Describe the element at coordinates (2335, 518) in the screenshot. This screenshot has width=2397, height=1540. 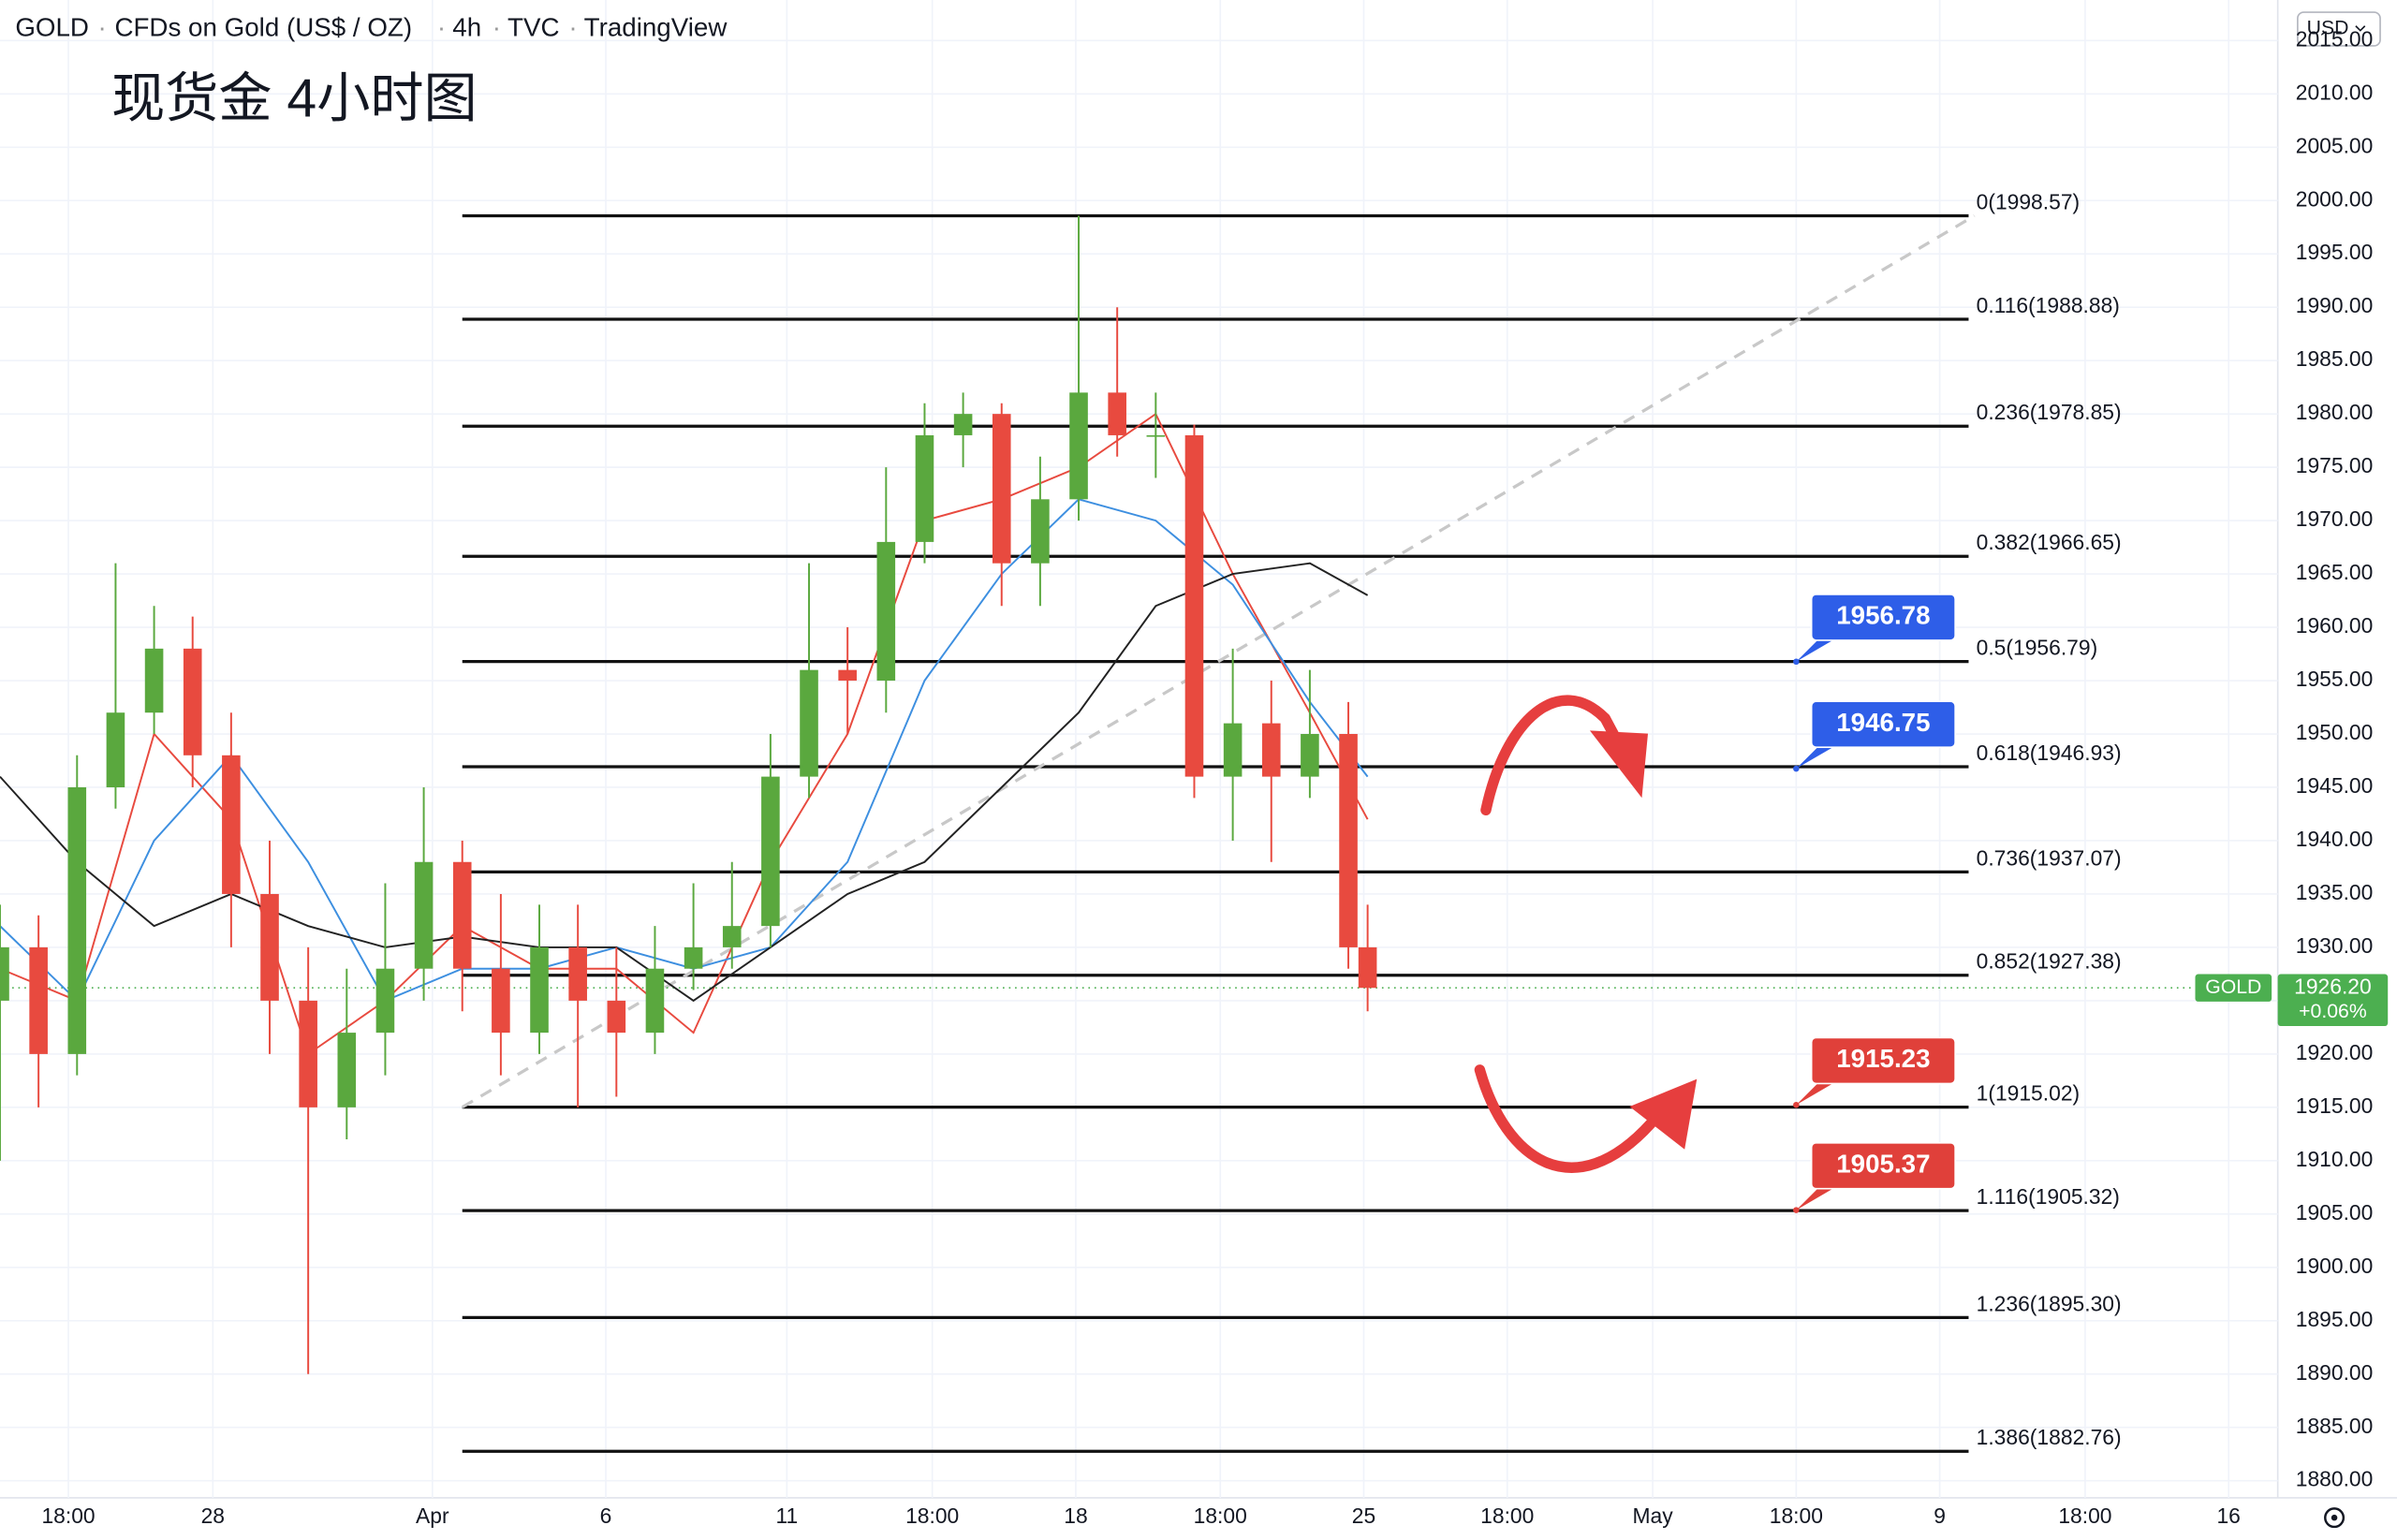
I see `y-tick-label: 1970.00` at that location.